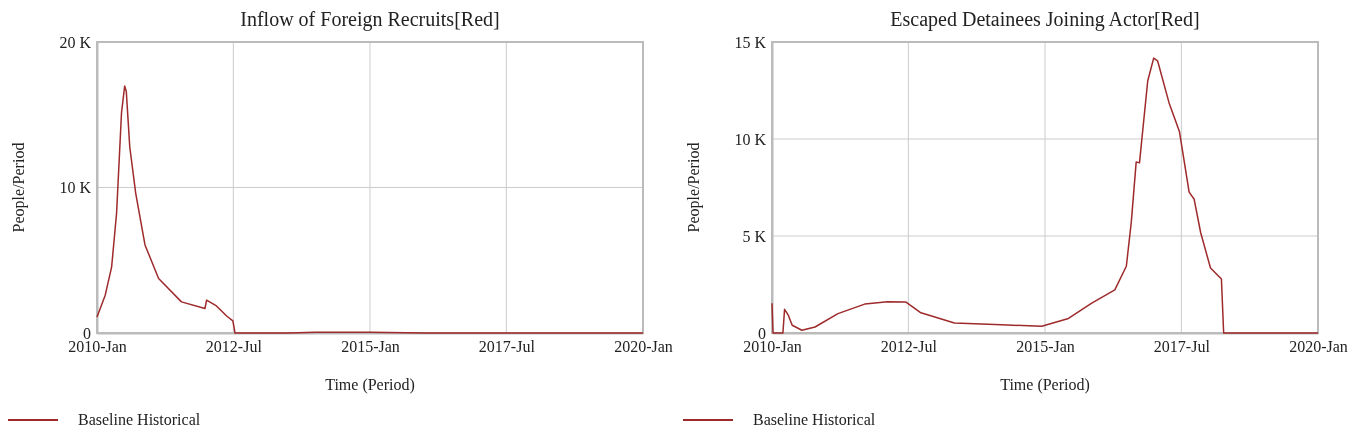  What do you see at coordinates (75, 42) in the screenshot?
I see `y-tick-label: 20 K` at bounding box center [75, 42].